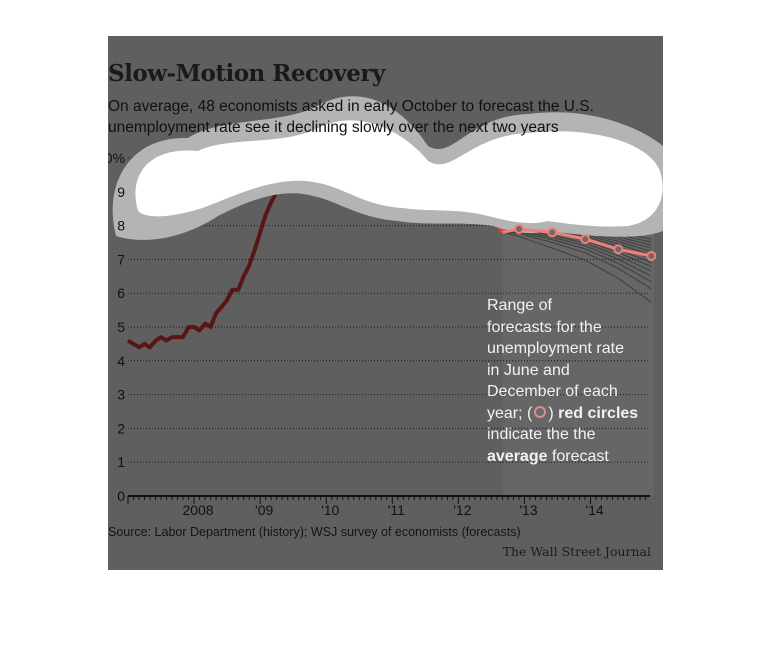 The height and width of the screenshot is (664, 770). What do you see at coordinates (528, 370) in the screenshot?
I see `annotation-line: in June and` at bounding box center [528, 370].